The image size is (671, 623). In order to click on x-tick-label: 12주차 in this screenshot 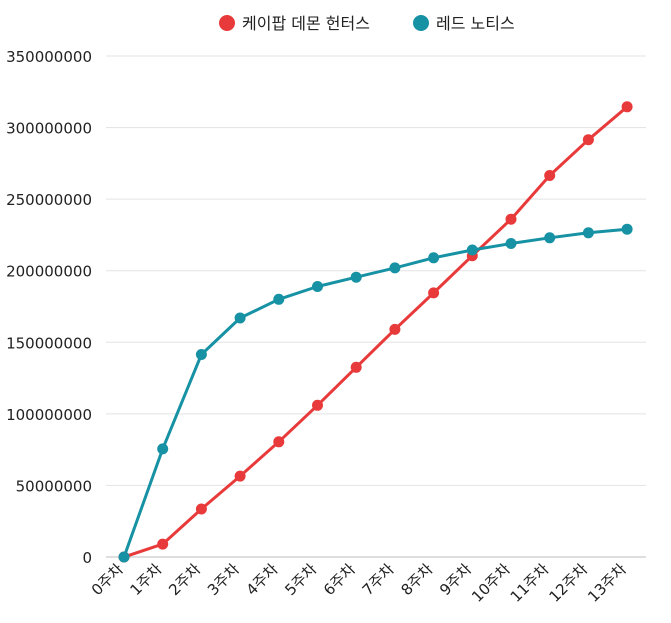, I will do `click(568, 583)`.